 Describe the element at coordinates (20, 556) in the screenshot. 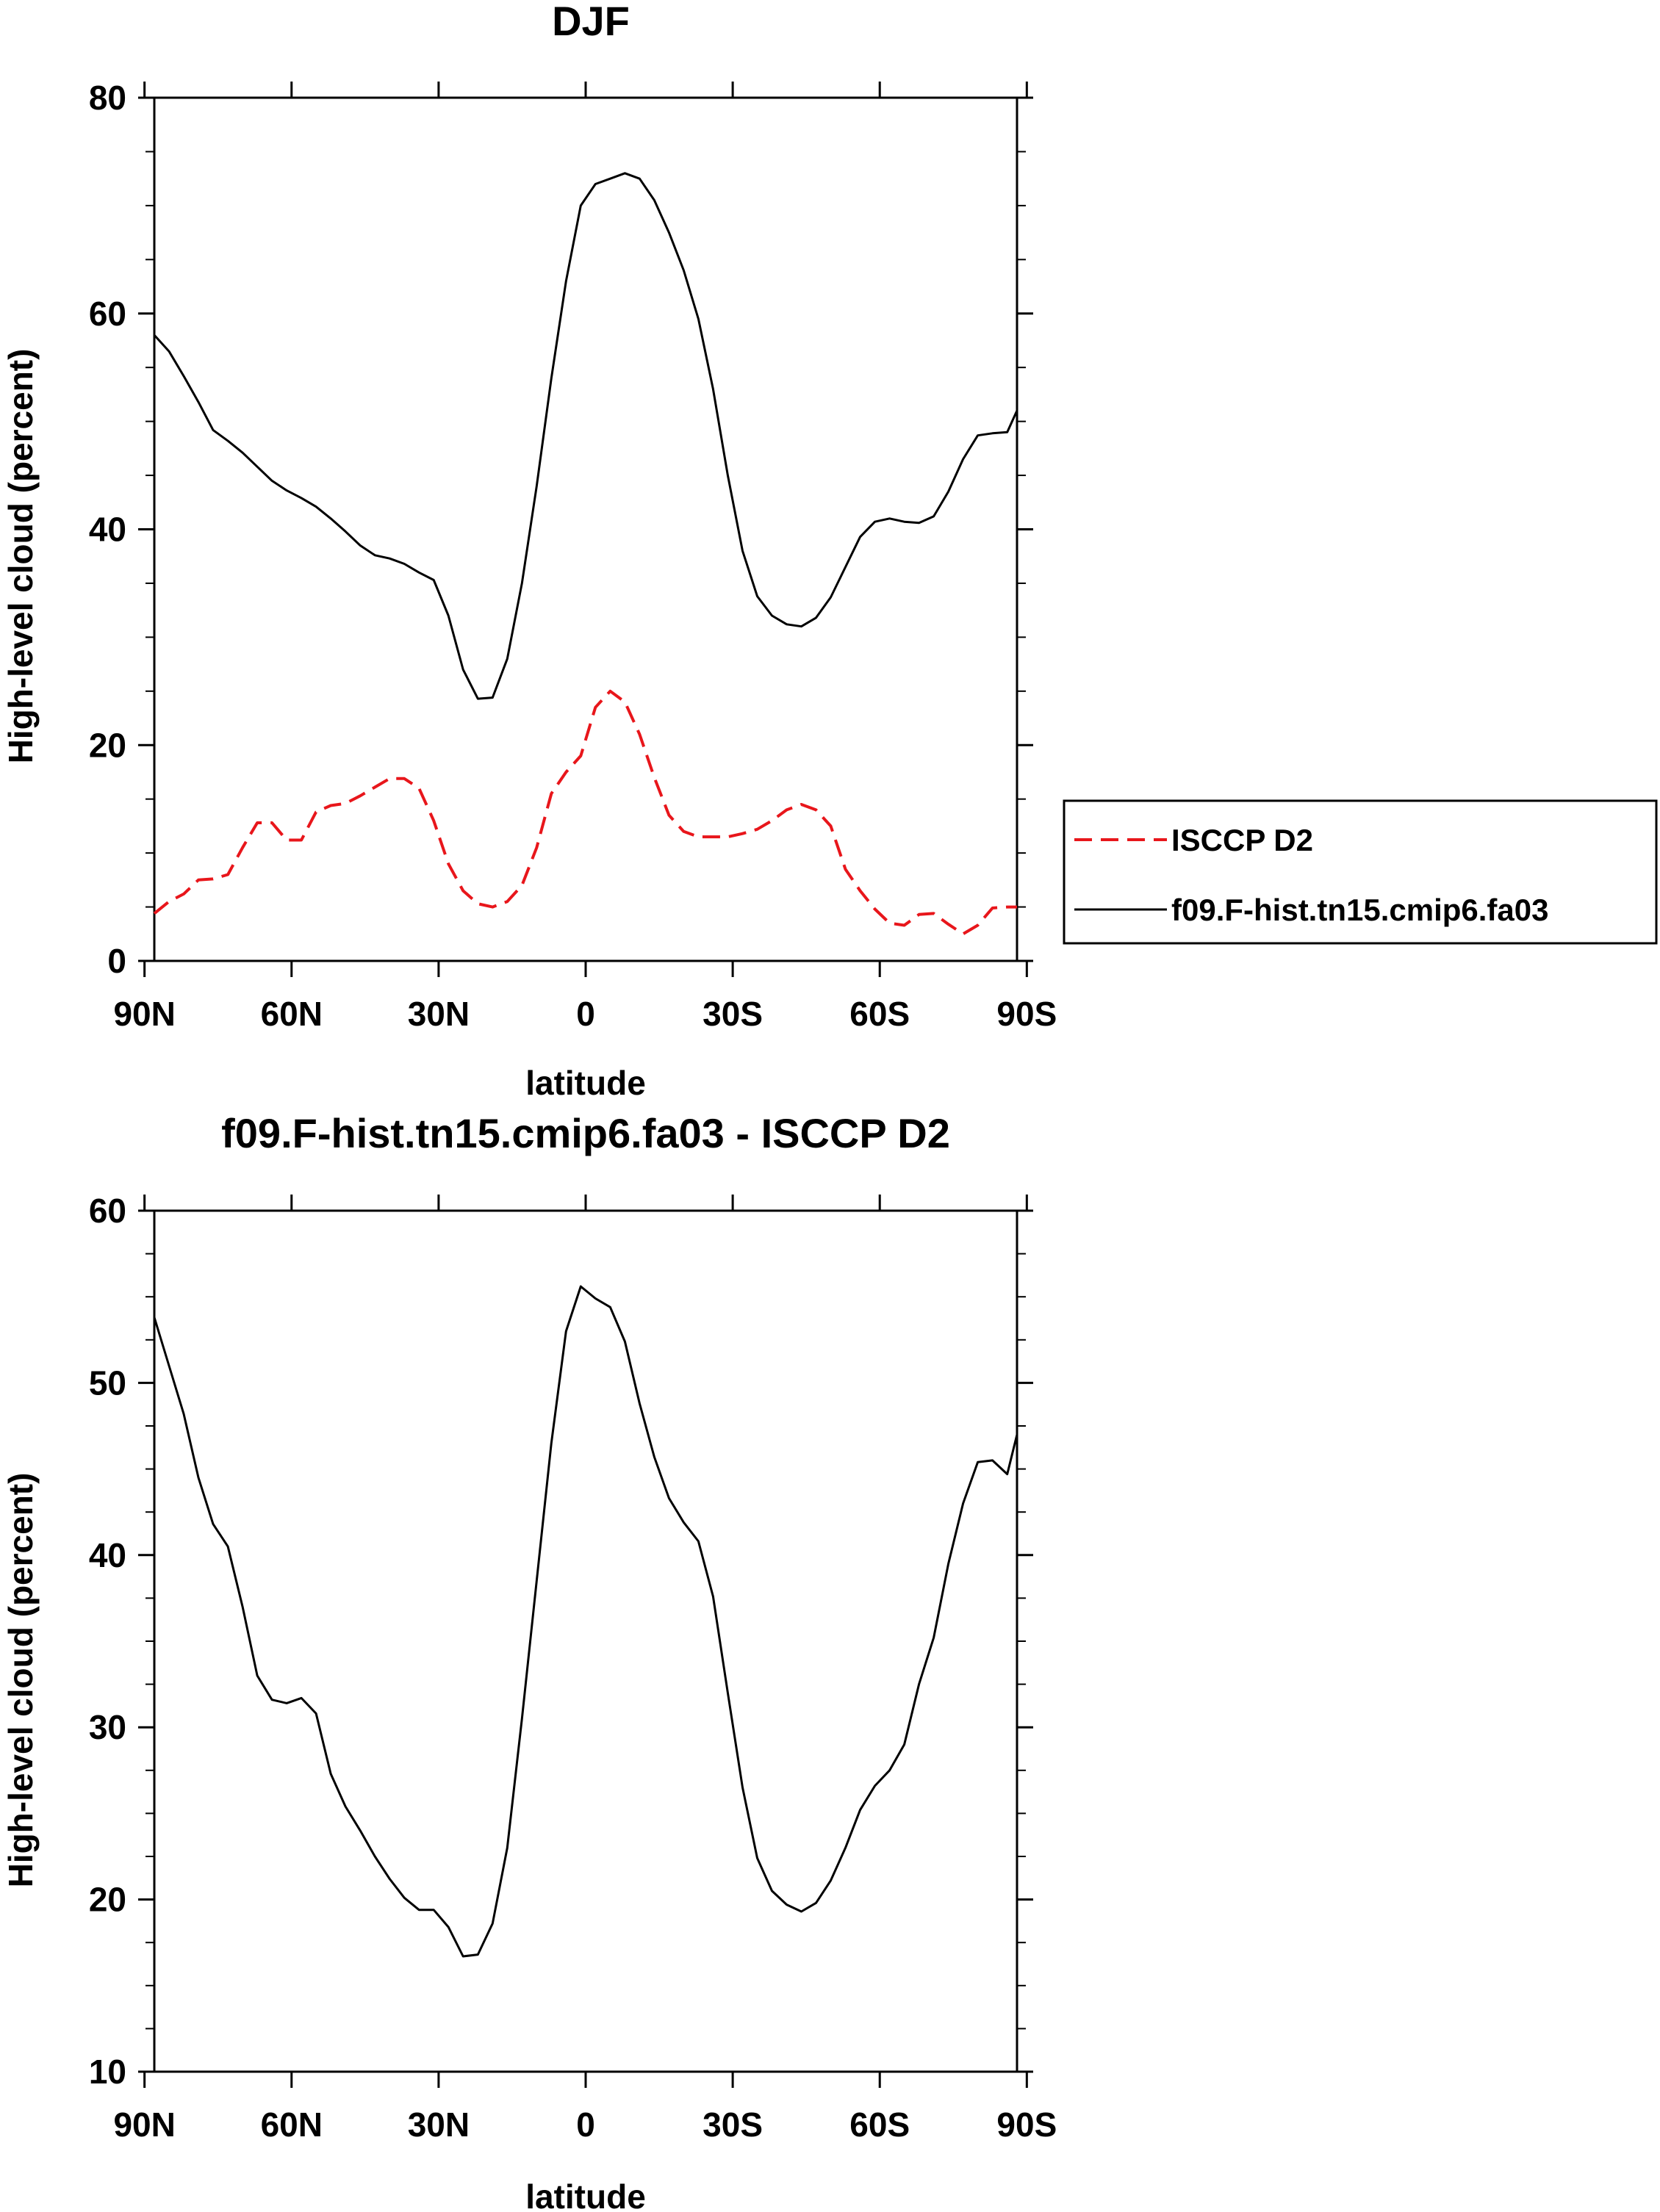

I see `top-chart-ylabel: High-level cloud (percent)` at that location.